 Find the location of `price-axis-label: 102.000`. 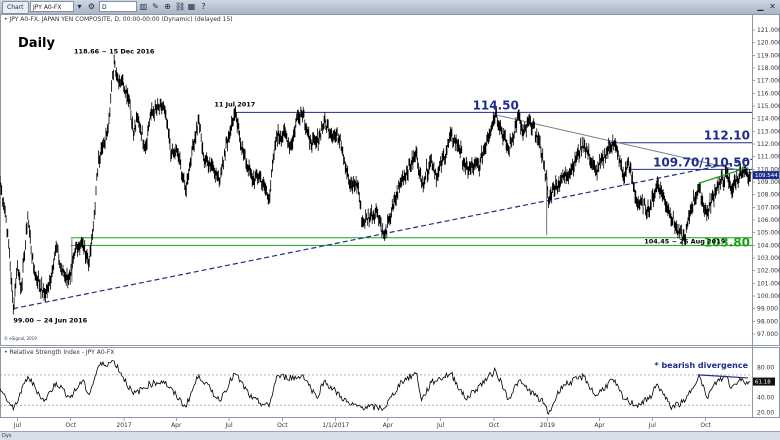

price-axis-label: 102.000 is located at coordinates (768, 271).